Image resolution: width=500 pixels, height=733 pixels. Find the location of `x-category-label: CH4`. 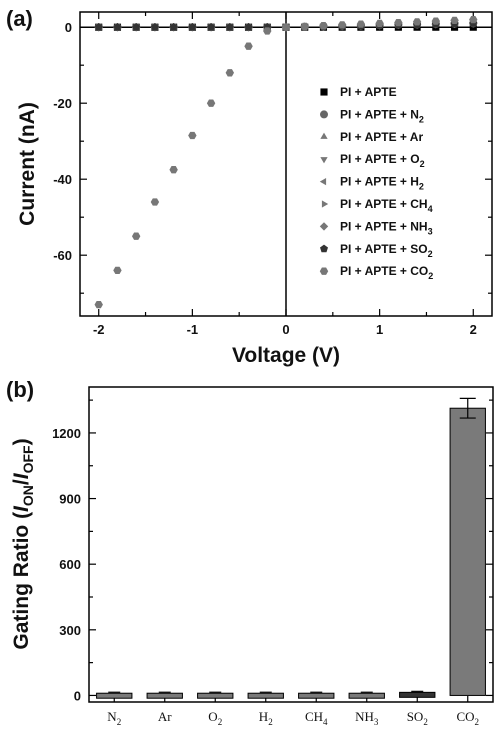

x-category-label: CH4 is located at coordinates (316, 718).